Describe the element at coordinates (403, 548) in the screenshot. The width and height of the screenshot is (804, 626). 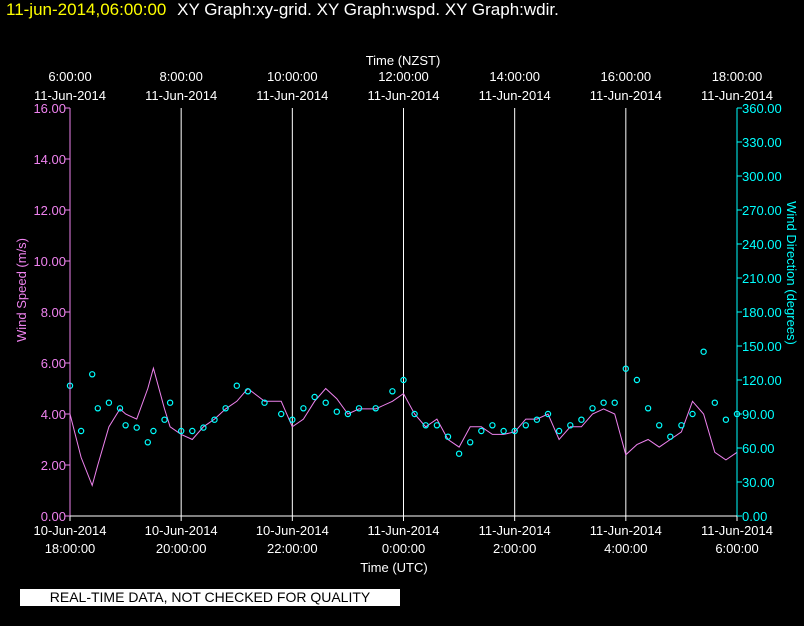
I see `bottom-tick-time: 0:00:00` at that location.